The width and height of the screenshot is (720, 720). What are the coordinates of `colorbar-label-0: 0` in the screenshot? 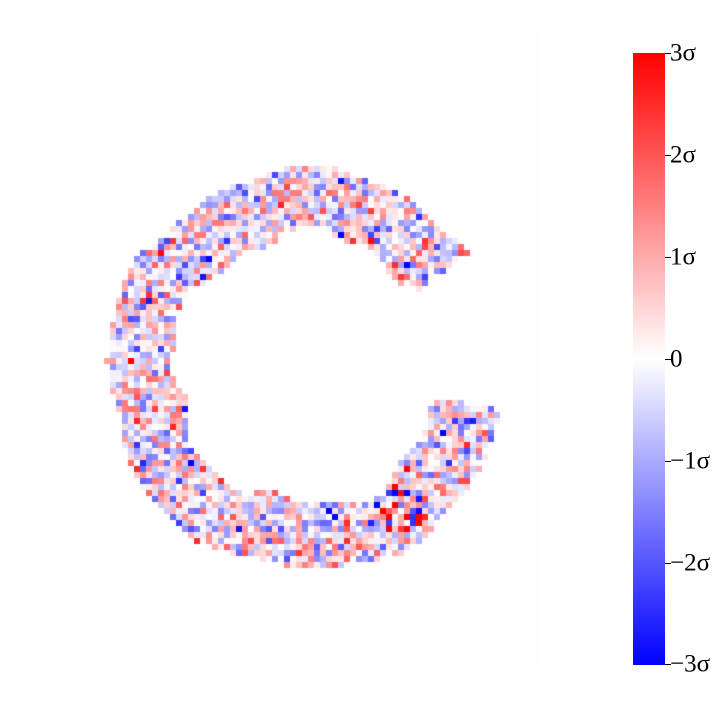 It's located at (676, 359).